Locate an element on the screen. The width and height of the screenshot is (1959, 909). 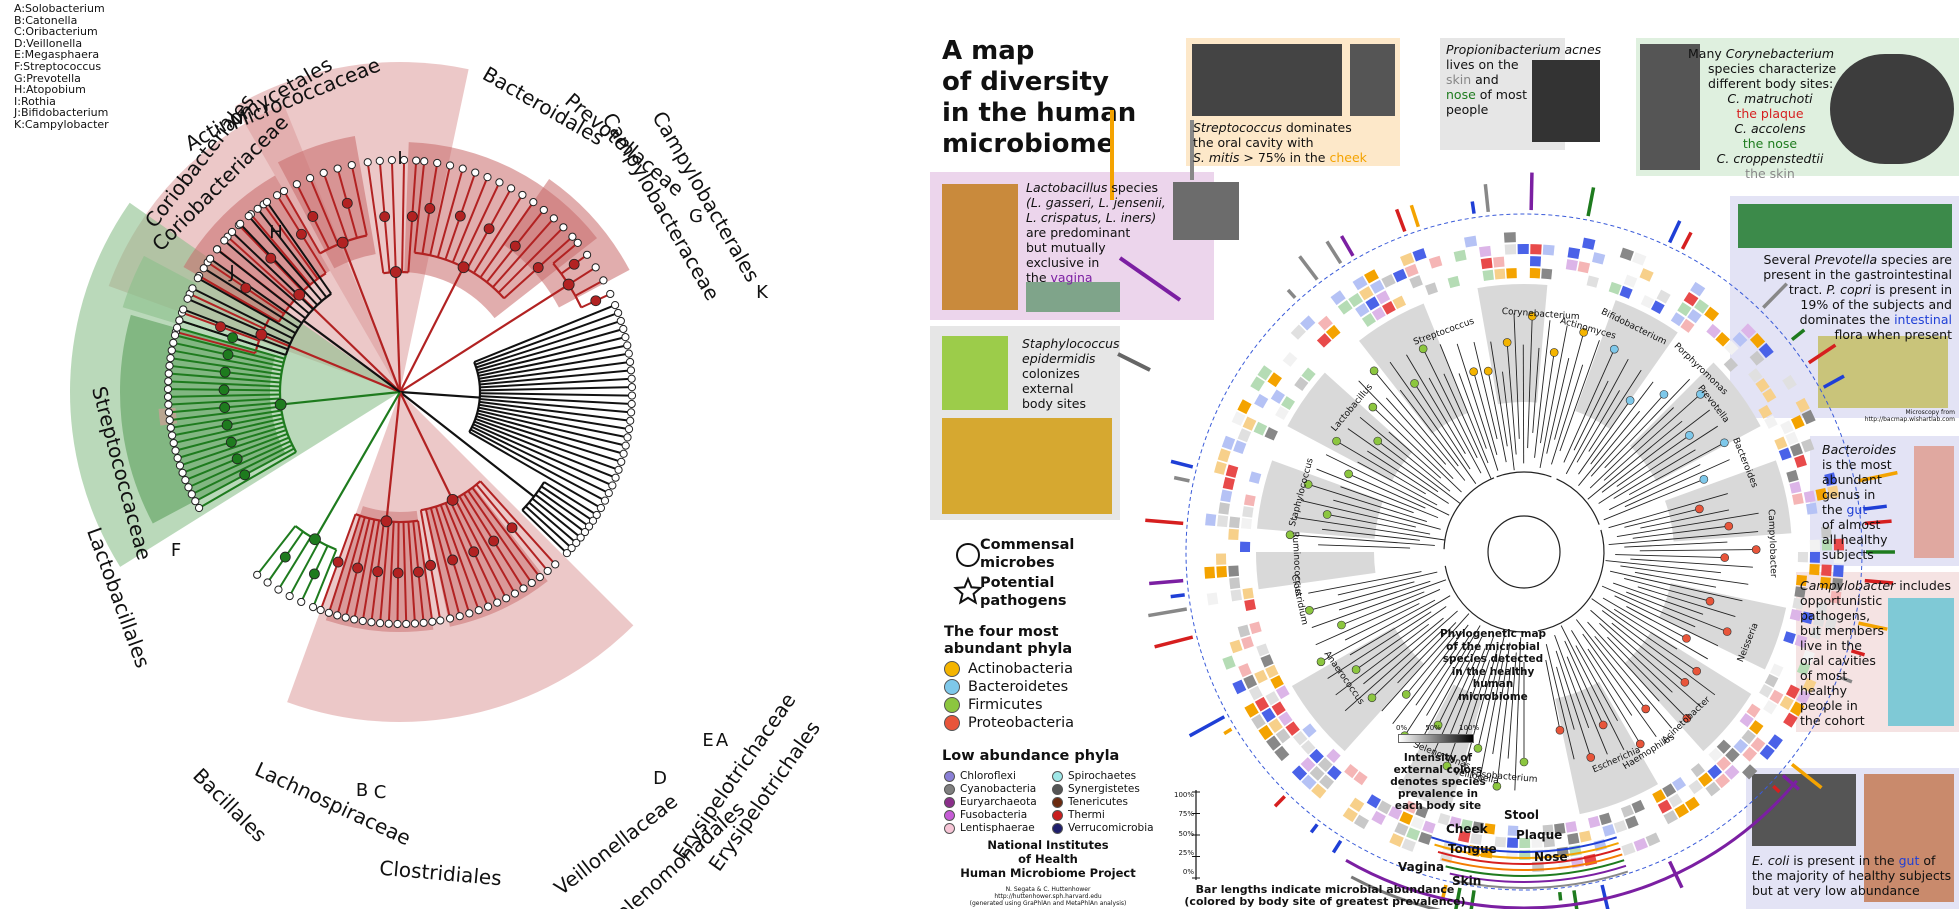
phylum-color-dot-icon is located at coordinates (949, 802).